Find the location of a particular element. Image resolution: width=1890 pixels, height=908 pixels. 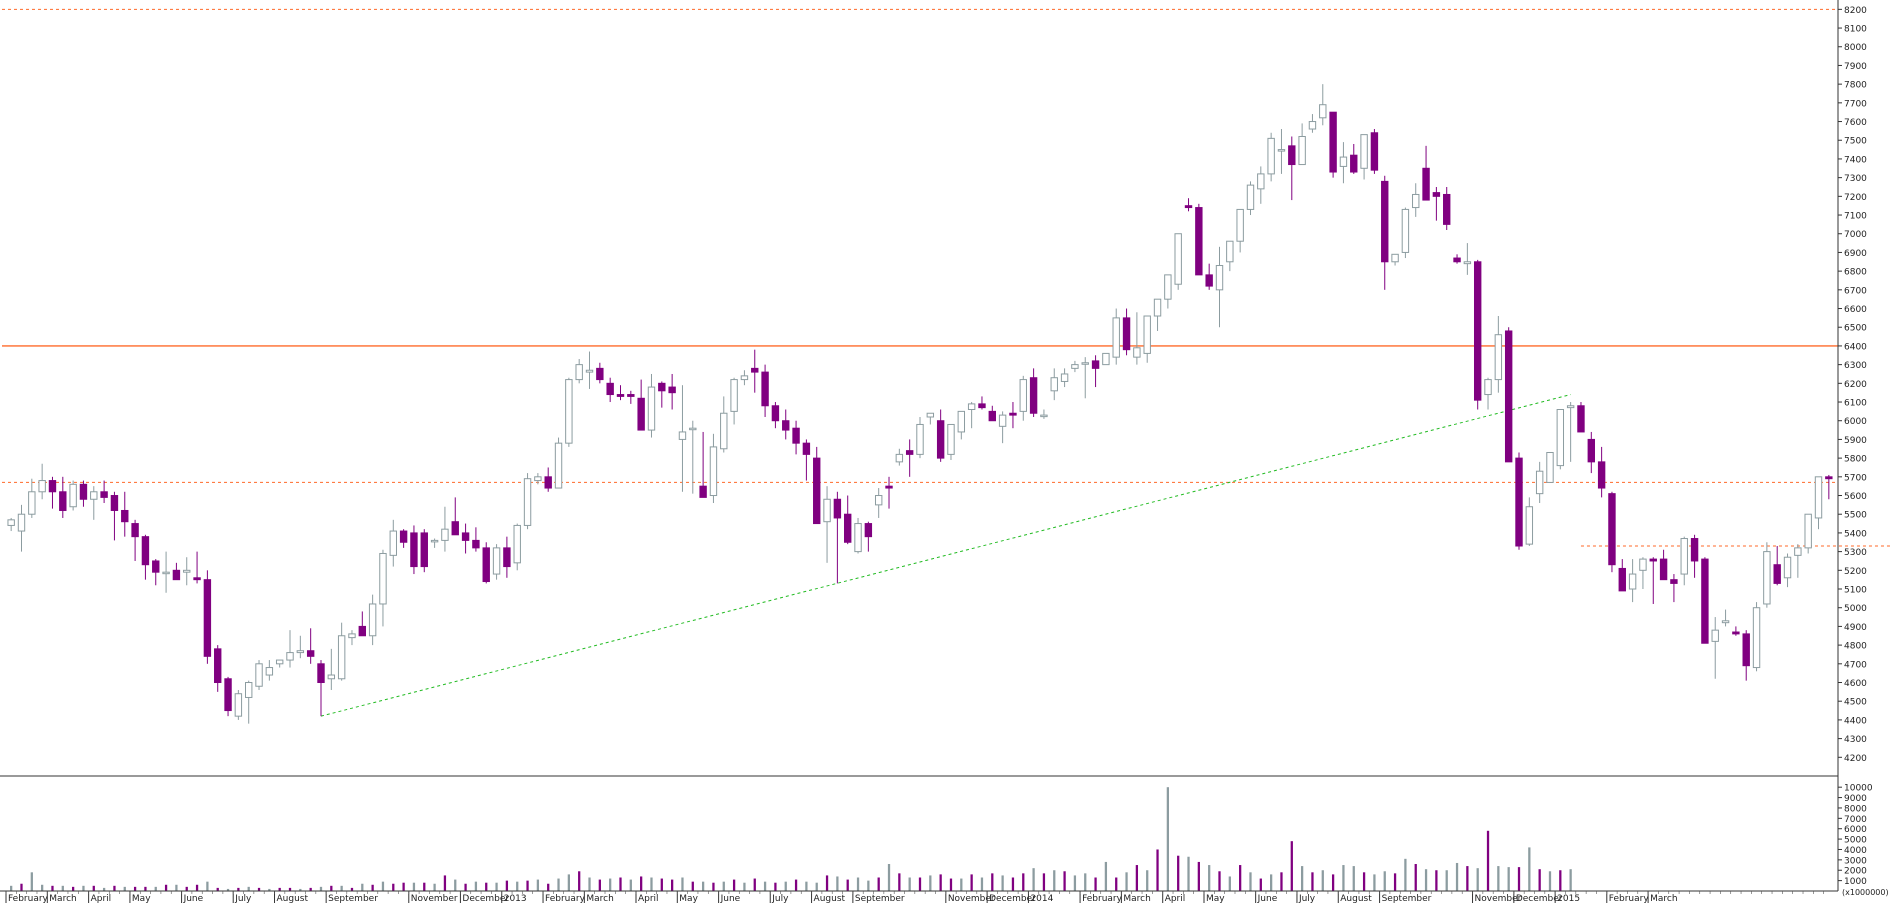

volume-tick-label: 2000 is located at coordinates (1855, 872).